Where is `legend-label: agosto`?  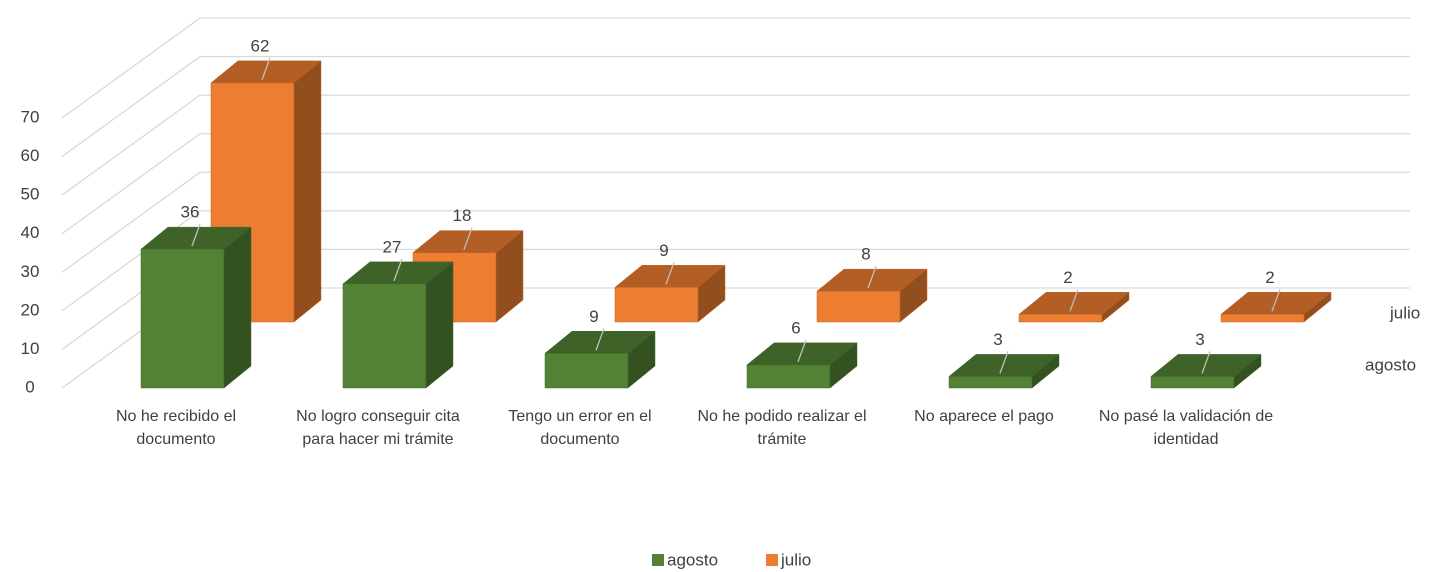
legend-label: agosto is located at coordinates (692, 559).